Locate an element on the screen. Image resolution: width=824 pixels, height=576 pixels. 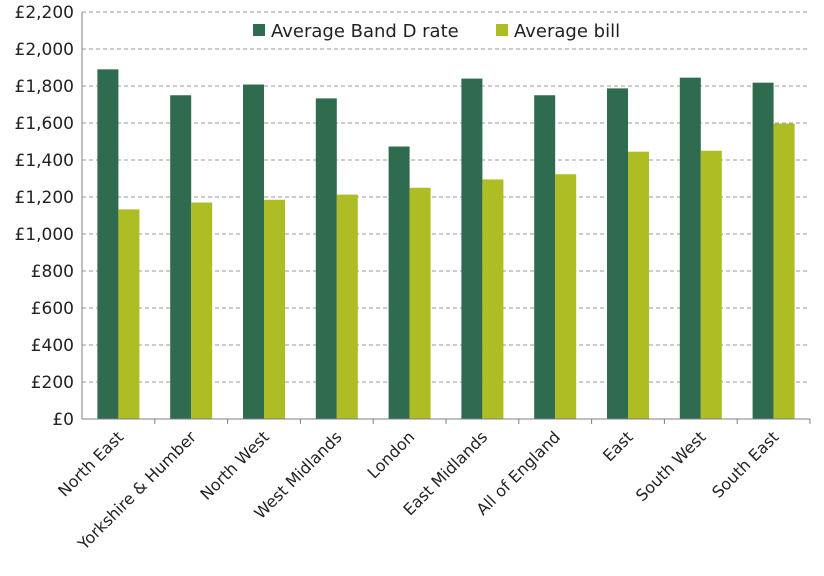
y-tick-label: £800 is located at coordinates (52, 272).